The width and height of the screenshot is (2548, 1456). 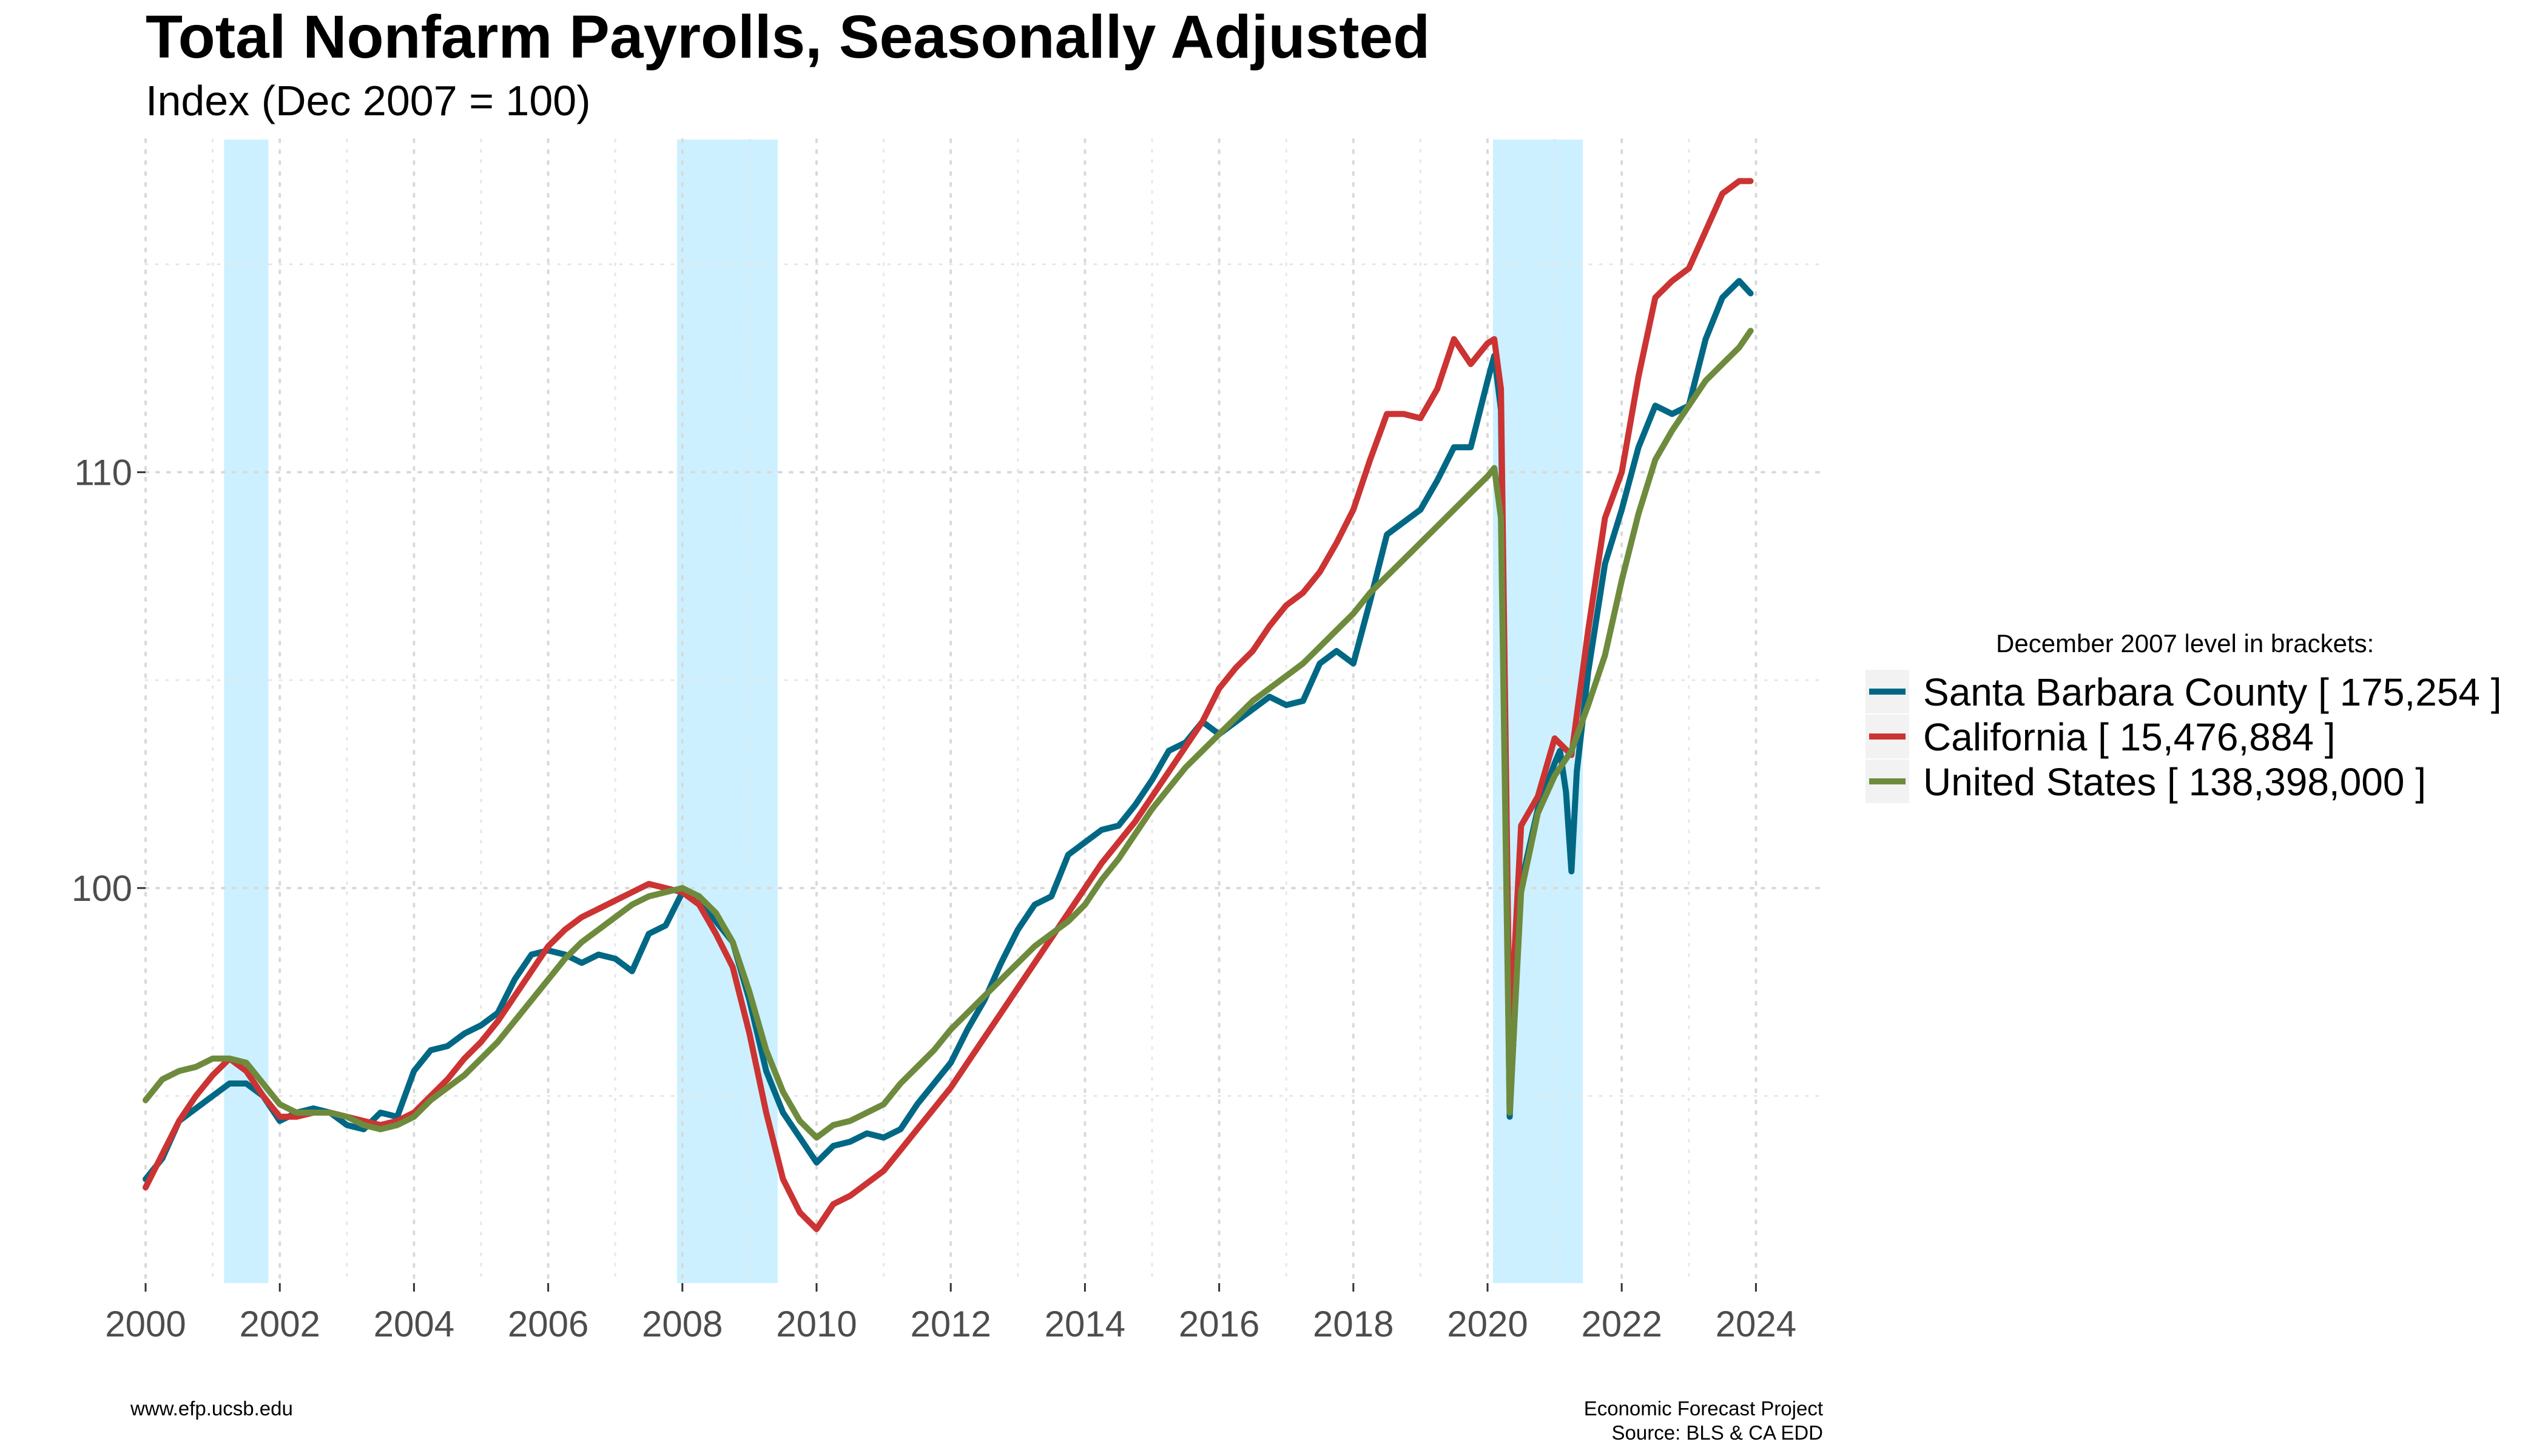 I want to click on chart-subtitle: Index (Dec 2007 = 100), so click(x=368, y=100).